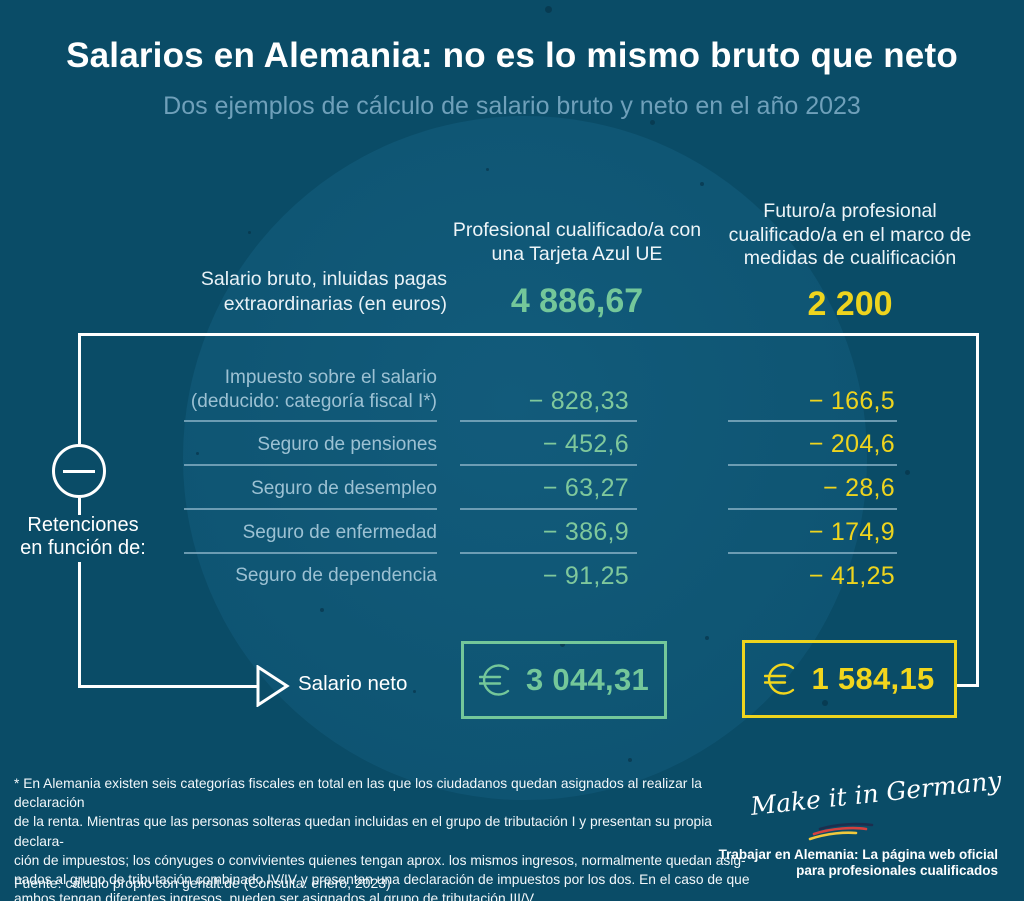 The image size is (1024, 901). Describe the element at coordinates (577, 254) in the screenshot. I see `column1-header-line2: una Tarjeta Azul UE` at that location.